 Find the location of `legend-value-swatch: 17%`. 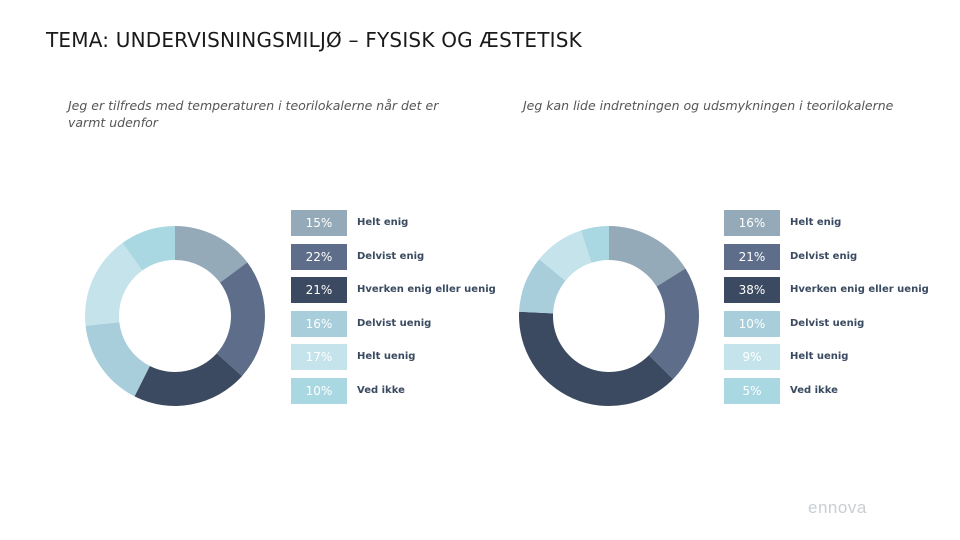

legend-value-swatch: 17% is located at coordinates (319, 357).